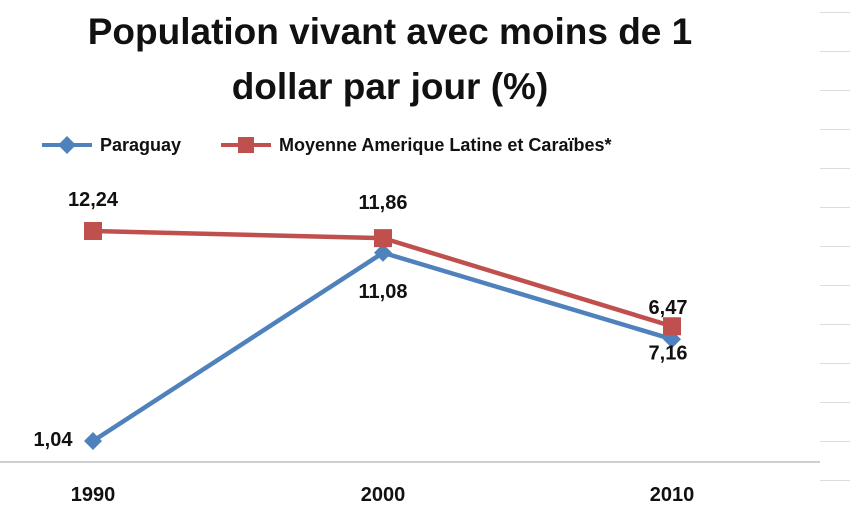 The height and width of the screenshot is (506, 850). I want to click on data-label-paraguay-2000: 11,08, so click(383, 292).